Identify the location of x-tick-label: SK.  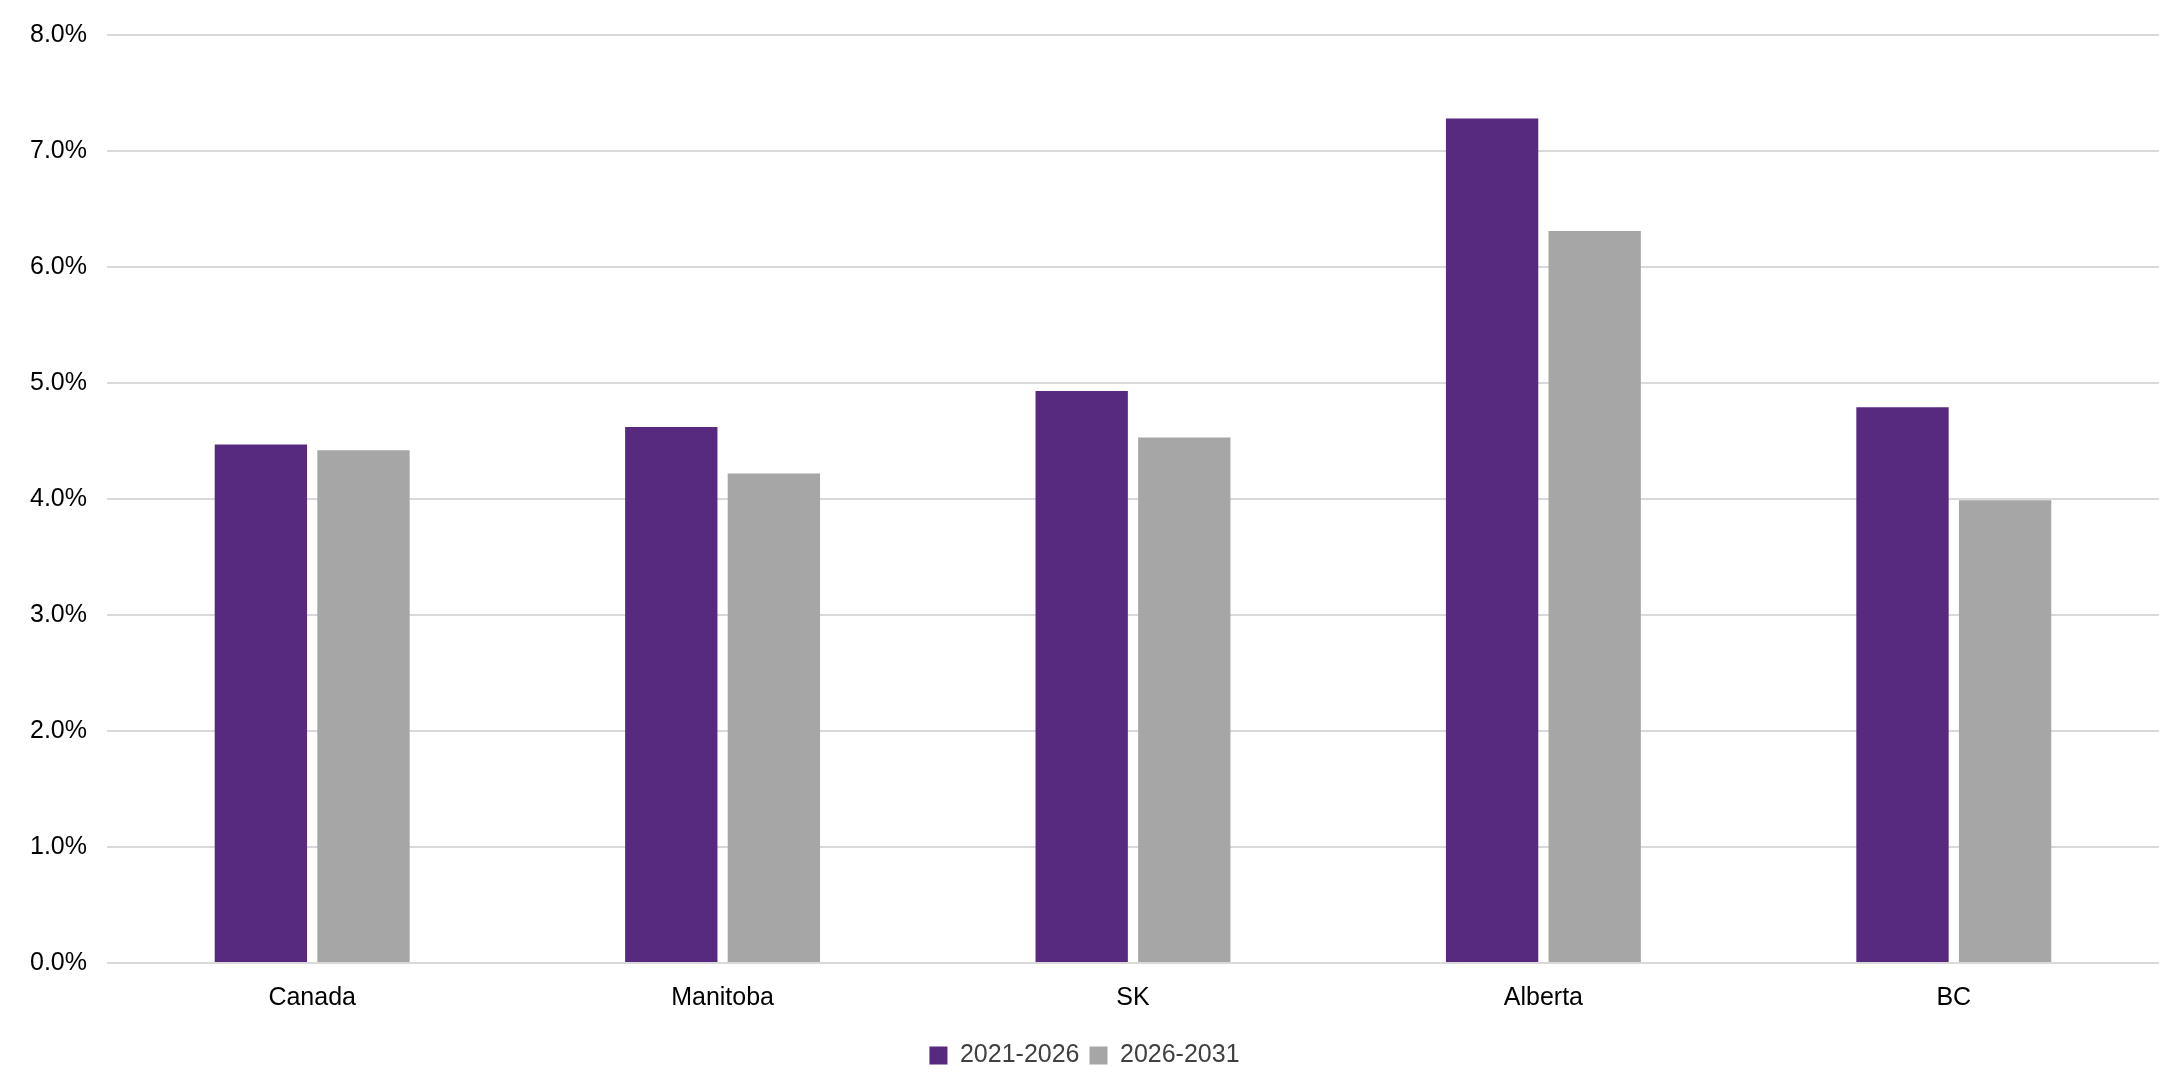
(1133, 995).